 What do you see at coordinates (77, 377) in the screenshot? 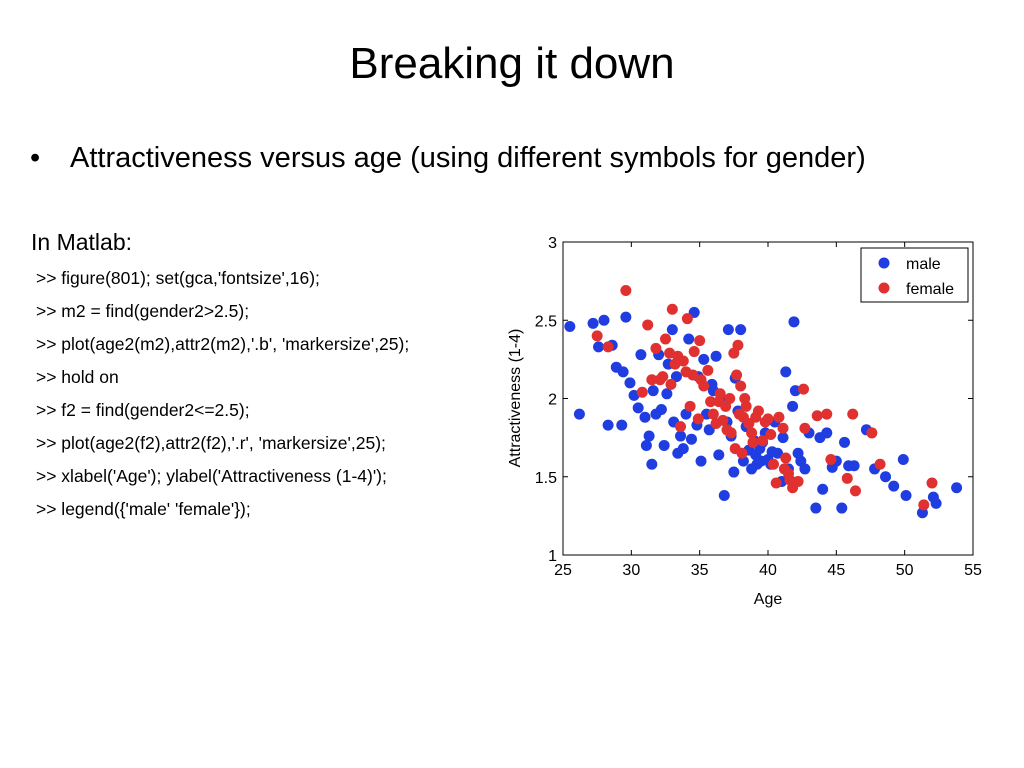
I see `code-line: >> hold on` at bounding box center [77, 377].